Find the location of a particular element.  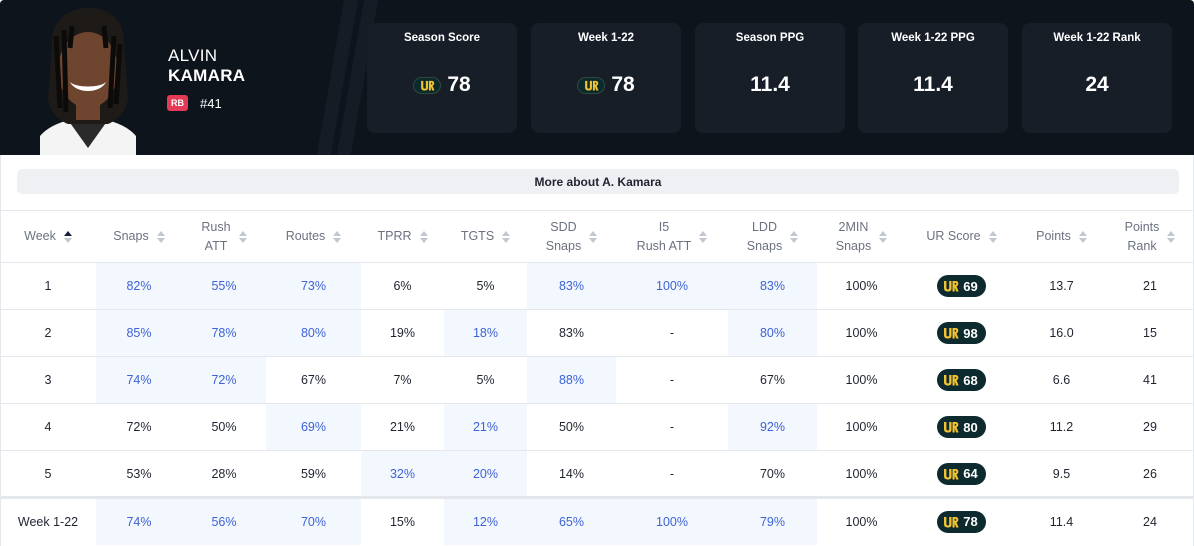

column-header-label: I5 Rush ATT is located at coordinates (664, 237).